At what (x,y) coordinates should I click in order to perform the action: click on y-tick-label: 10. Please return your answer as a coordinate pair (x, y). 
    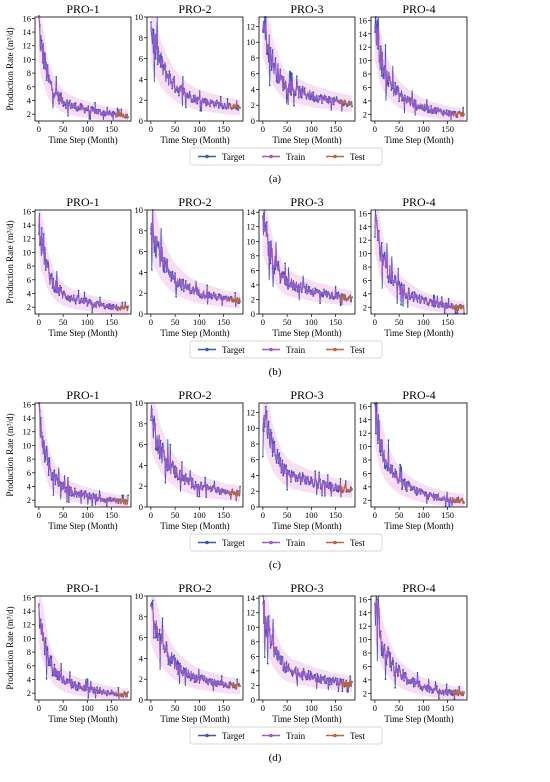
    Looking at the image, I should click on (363, 254).